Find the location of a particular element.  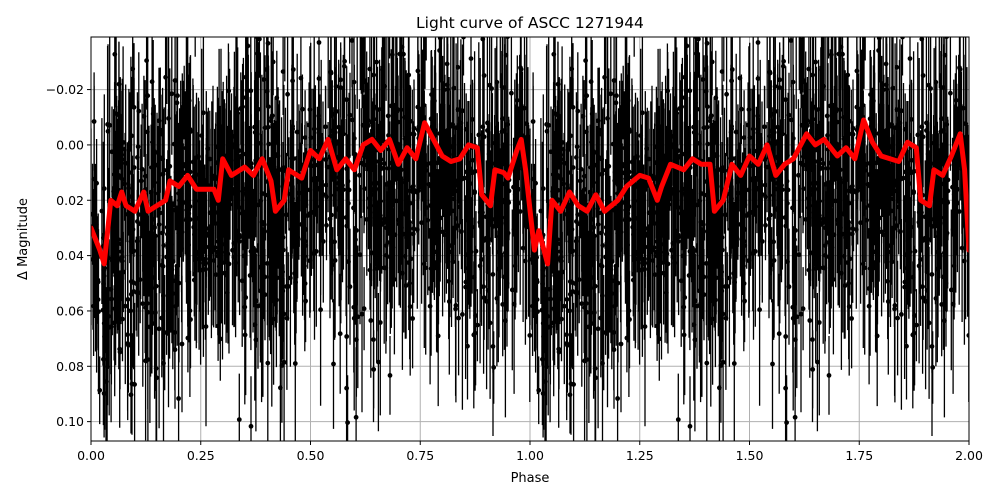

x-tick-label: 0.50 is located at coordinates (311, 455).